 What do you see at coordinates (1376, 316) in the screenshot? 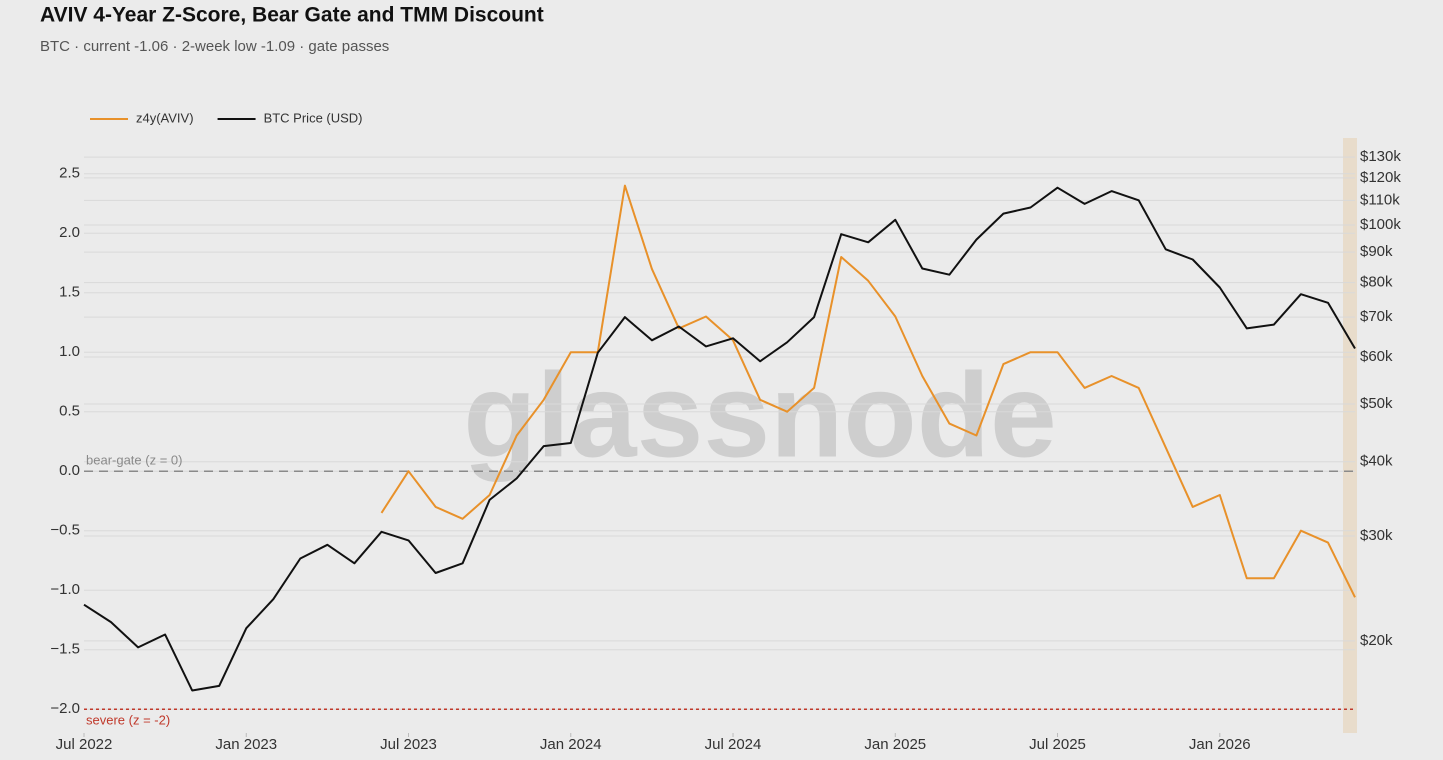
I see `y2-tick-label: $70k` at bounding box center [1376, 316].